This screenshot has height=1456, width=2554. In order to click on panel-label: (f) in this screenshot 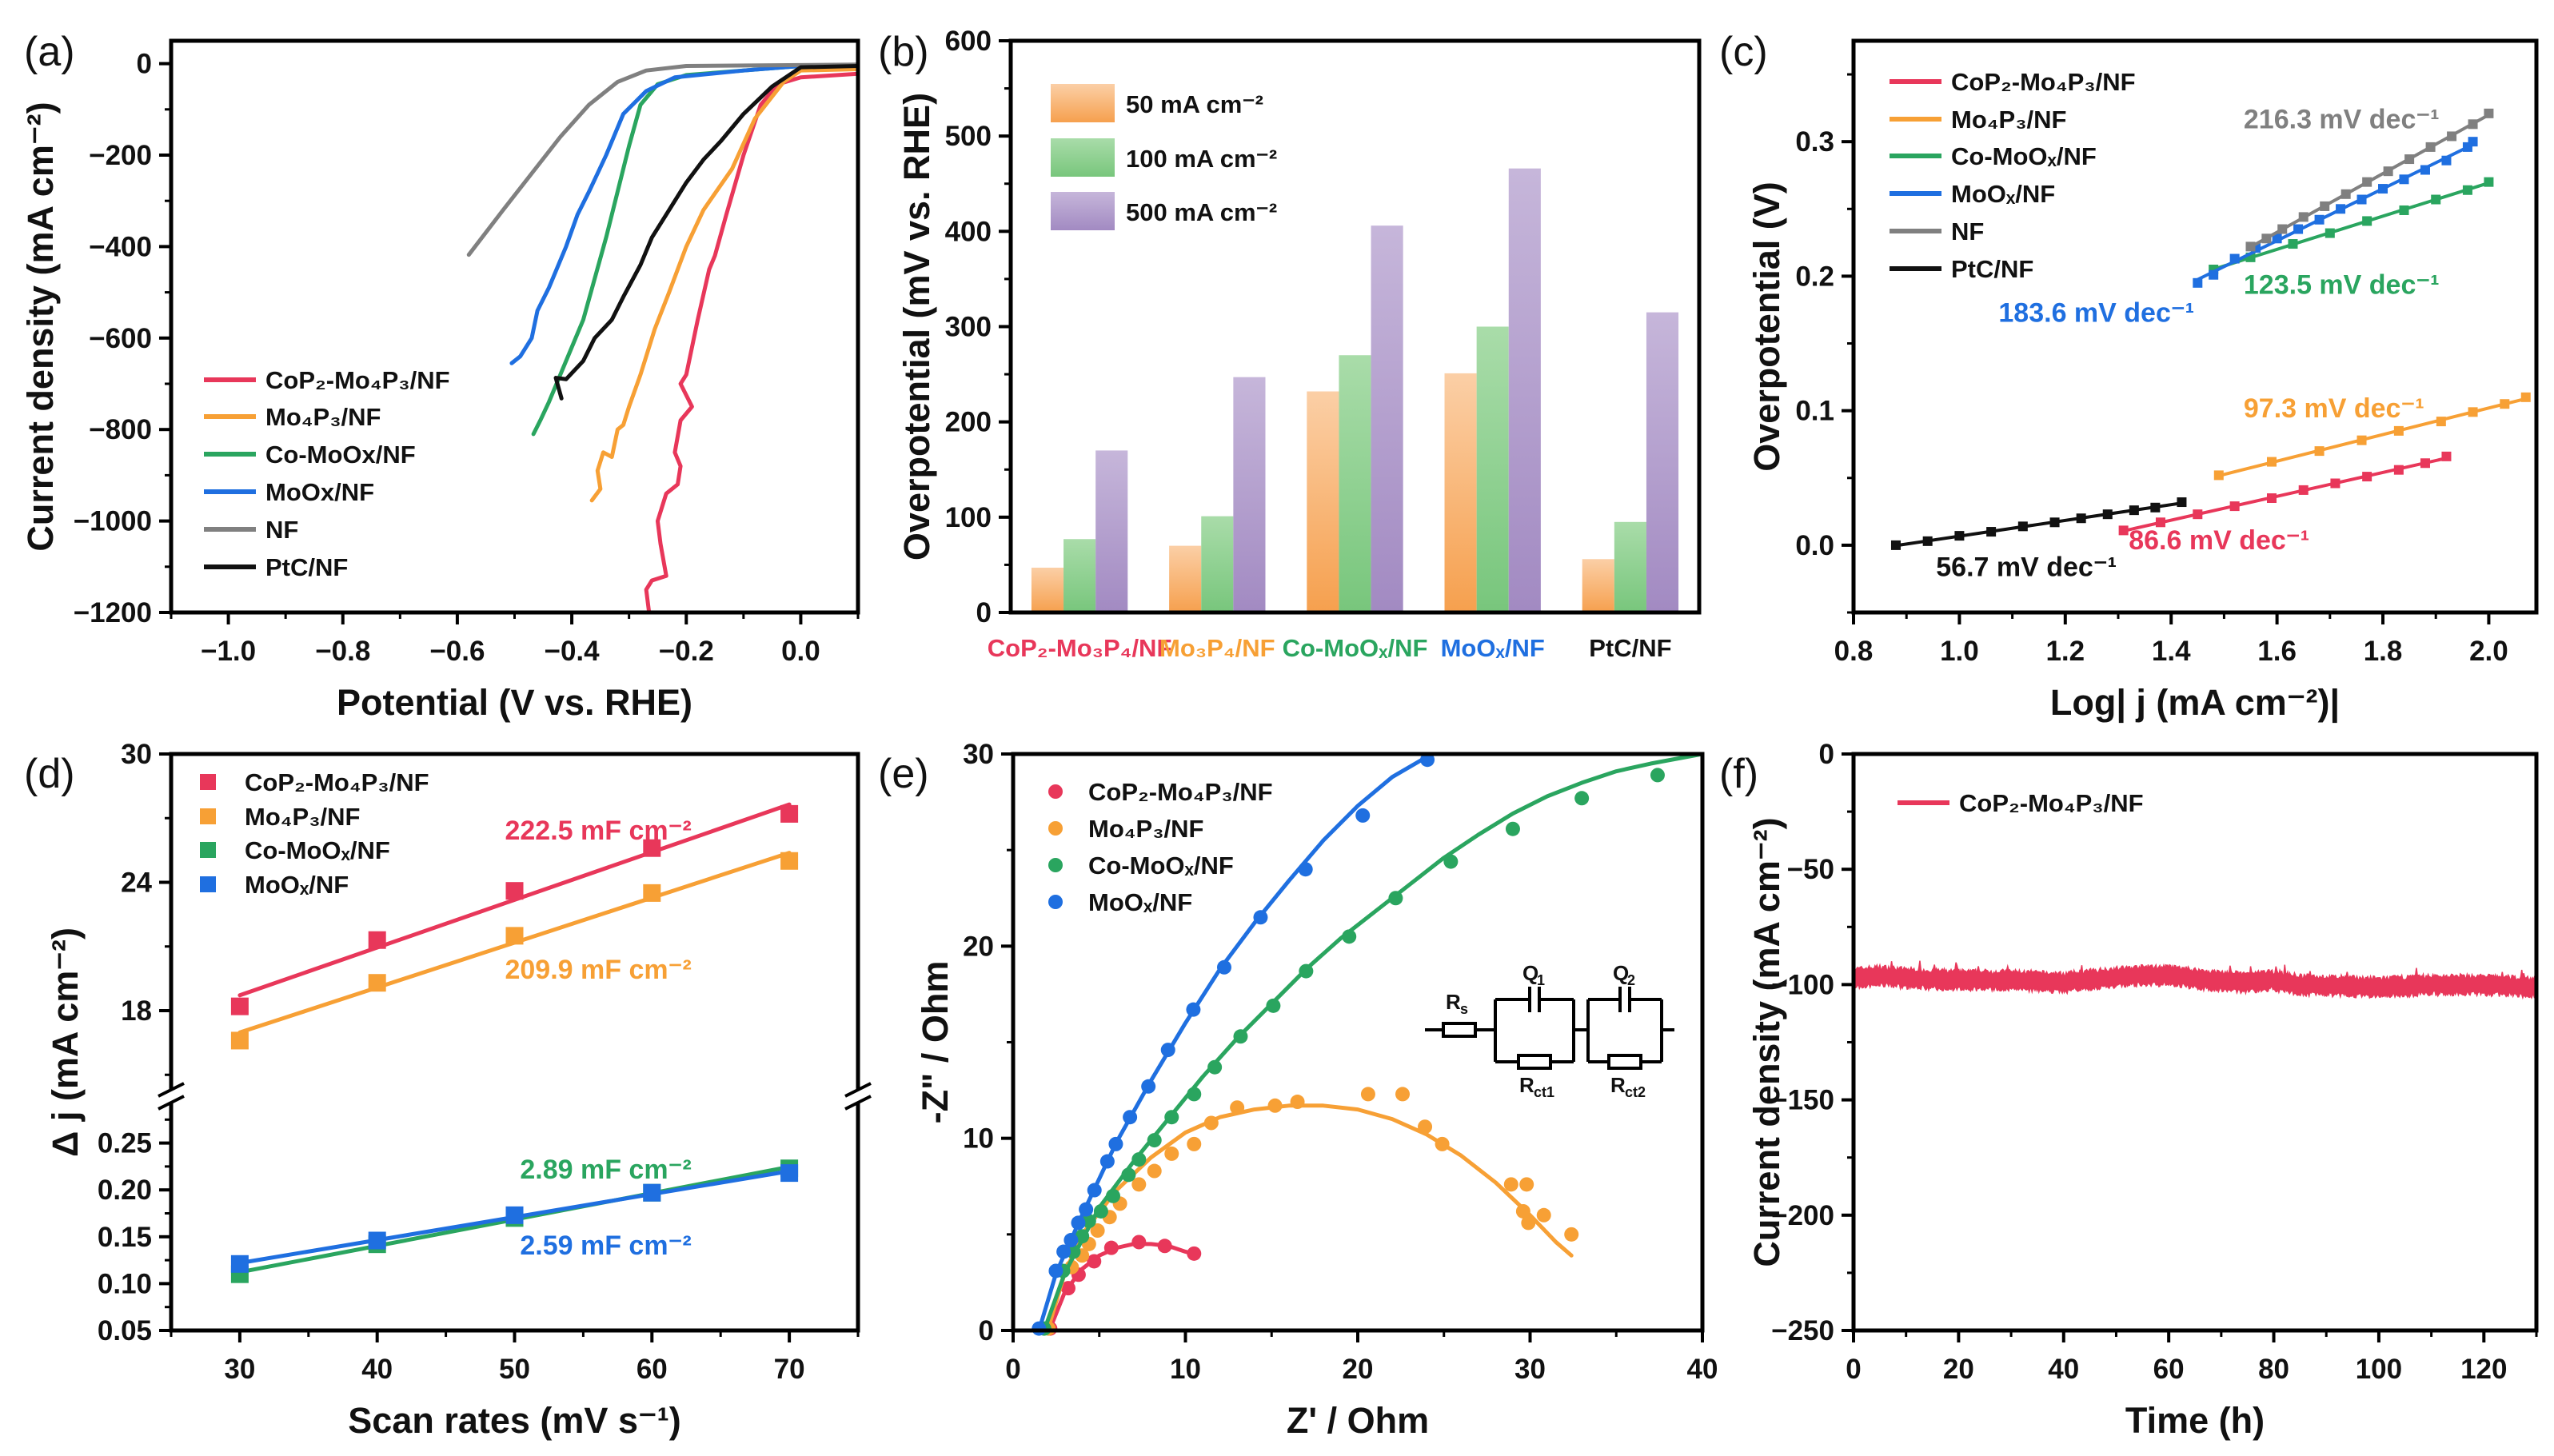, I will do `click(1738, 774)`.